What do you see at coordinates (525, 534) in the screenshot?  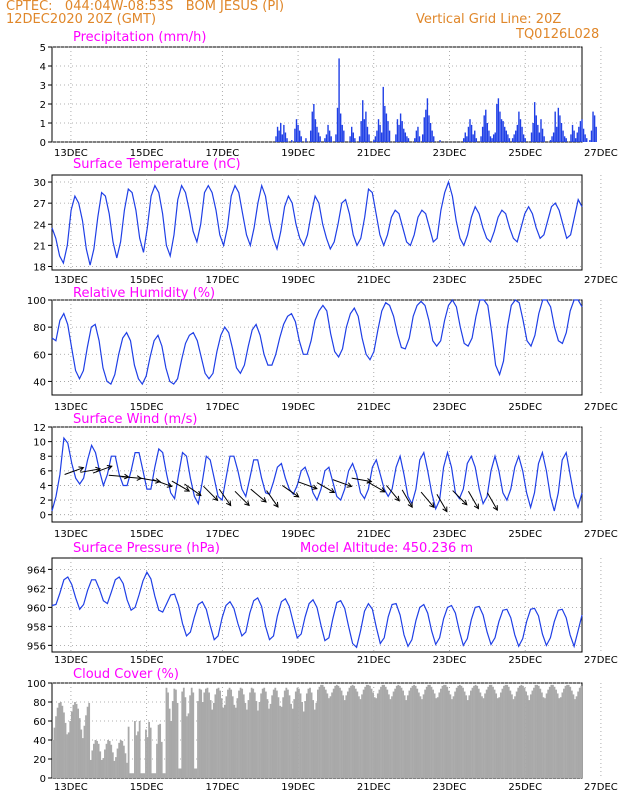 I see `panel-4-x-tick-label: 25DEC` at bounding box center [525, 534].